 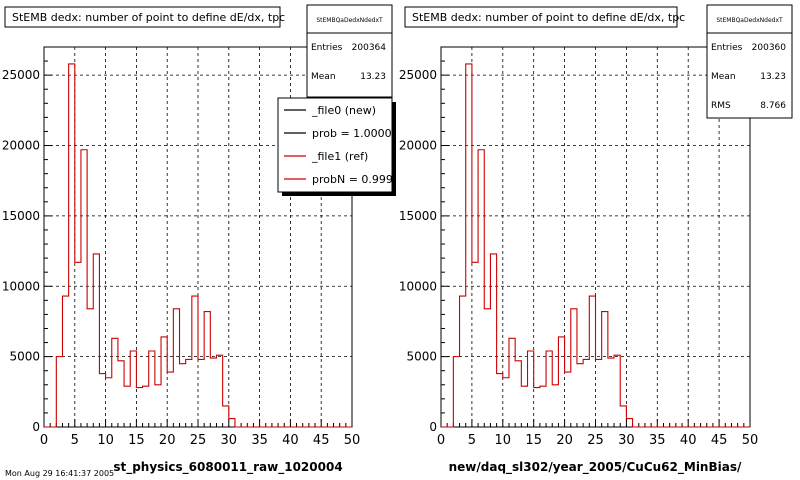 I want to click on title-box, so click(x=541, y=17).